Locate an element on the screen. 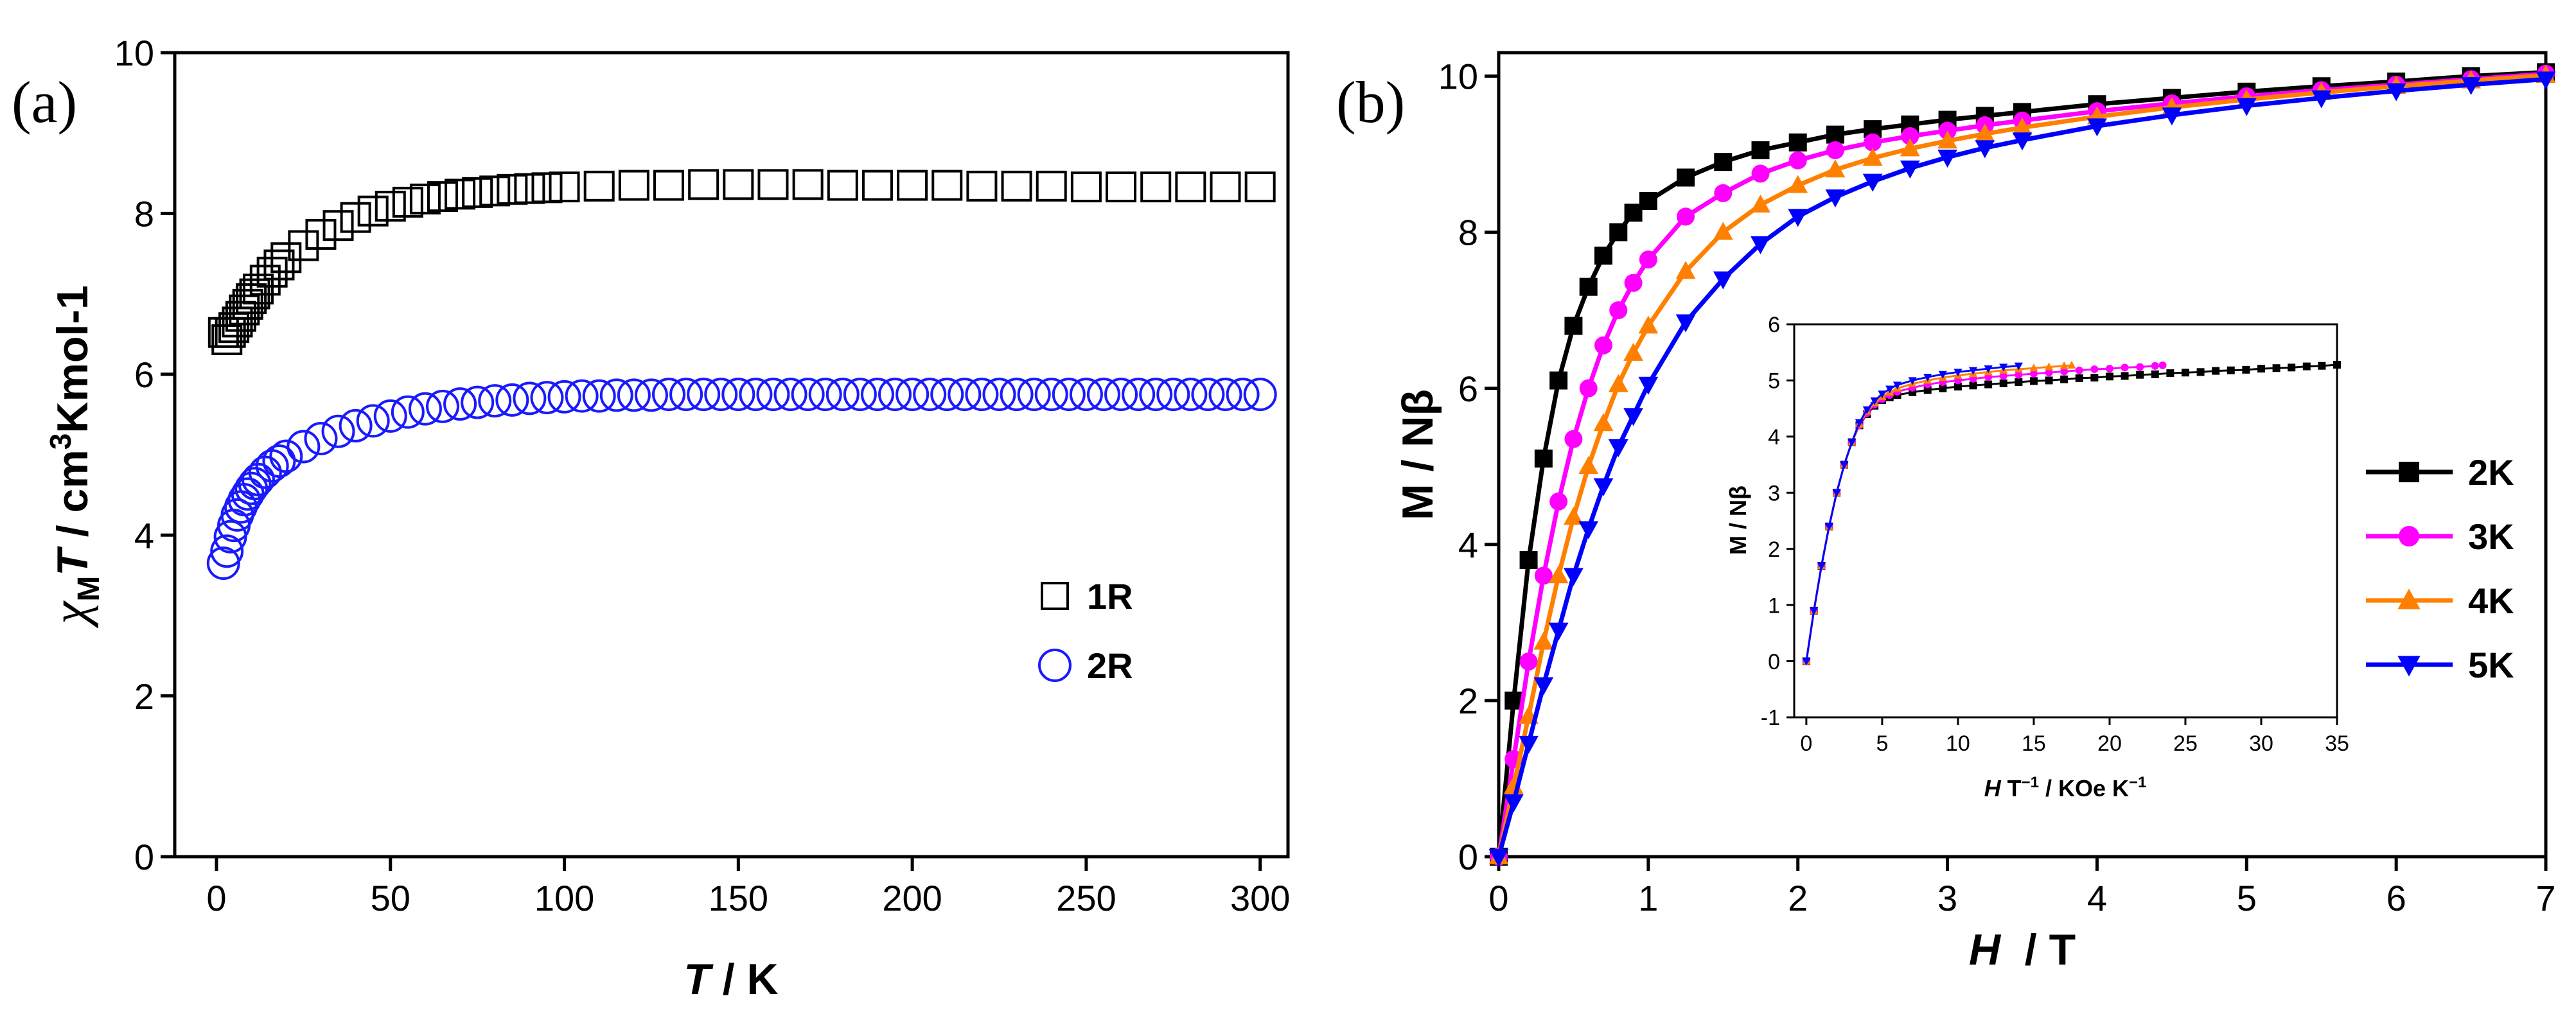  inset-background is located at coordinates (2065, 520).